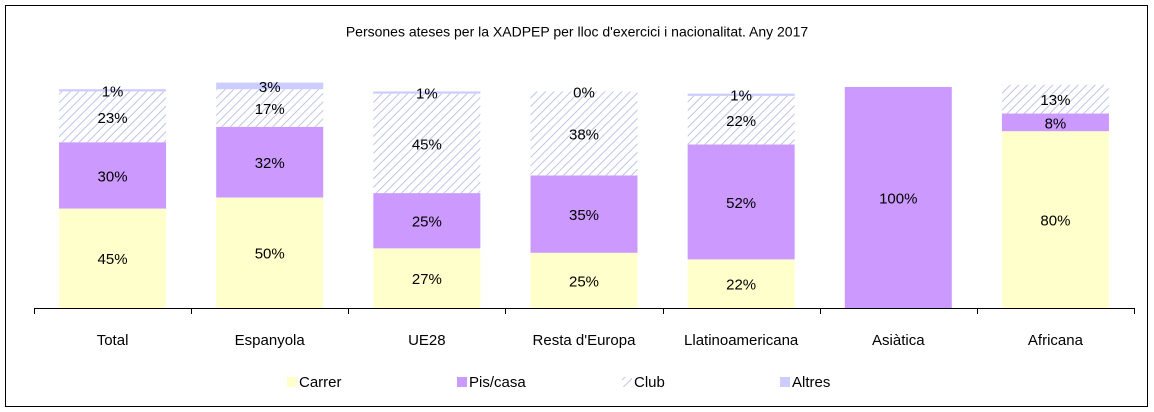 The height and width of the screenshot is (412, 1154). Describe the element at coordinates (811, 382) in the screenshot. I see `legend-label: Altres` at that location.